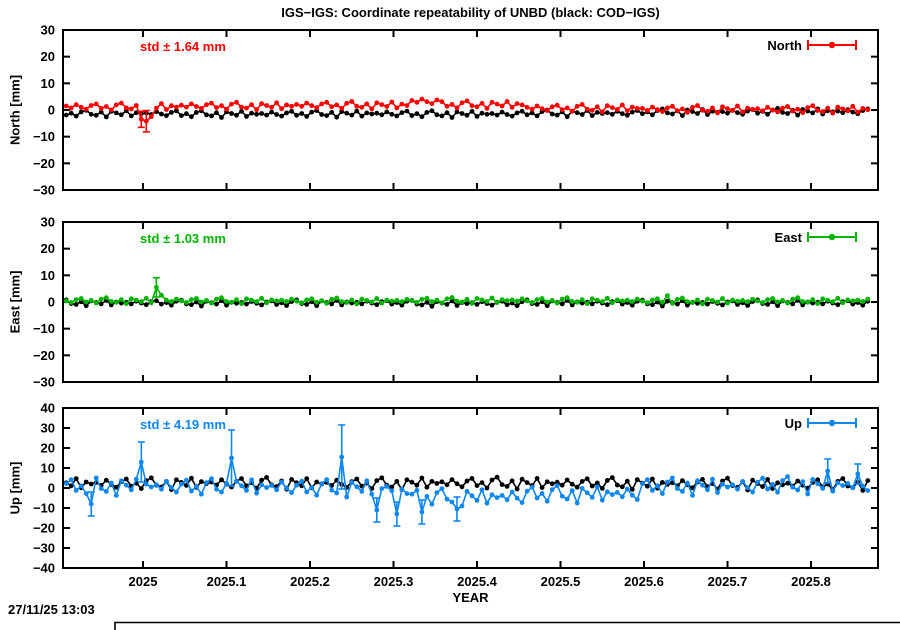 This screenshot has width=900, height=630. Describe the element at coordinates (832, 237) in the screenshot. I see `legend-sample-east` at that location.